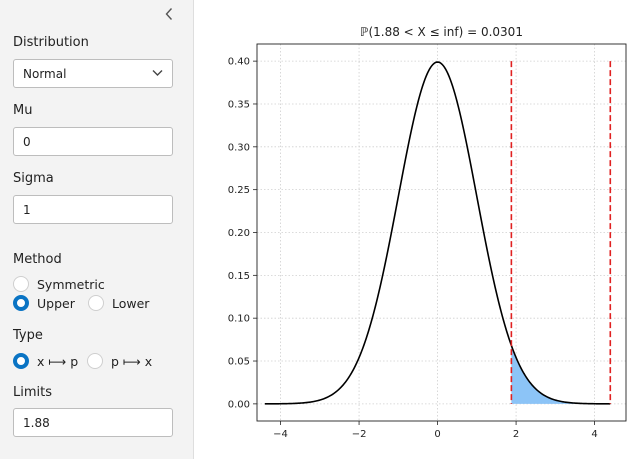 Image resolution: width=642 pixels, height=459 pixels. I want to click on y-tick-label: 0.05, so click(239, 362).